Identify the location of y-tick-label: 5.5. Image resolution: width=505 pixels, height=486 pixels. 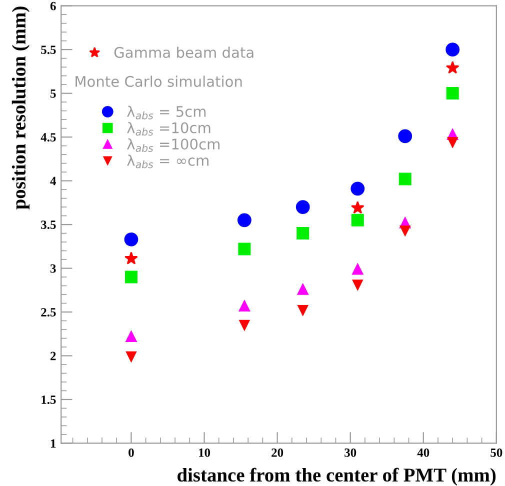
(48, 50).